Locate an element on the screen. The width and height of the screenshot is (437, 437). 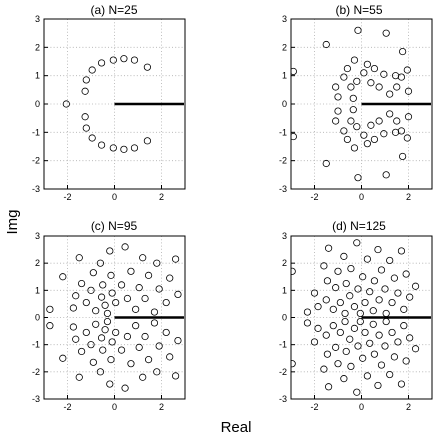
y-tick-label: 0 is located at coordinates (37, 104).